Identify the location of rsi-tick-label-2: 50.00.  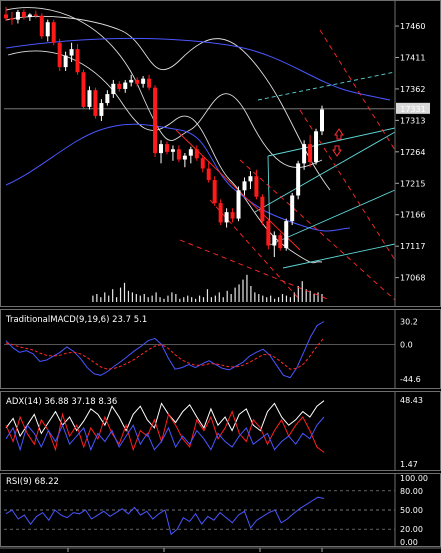
(411, 510).